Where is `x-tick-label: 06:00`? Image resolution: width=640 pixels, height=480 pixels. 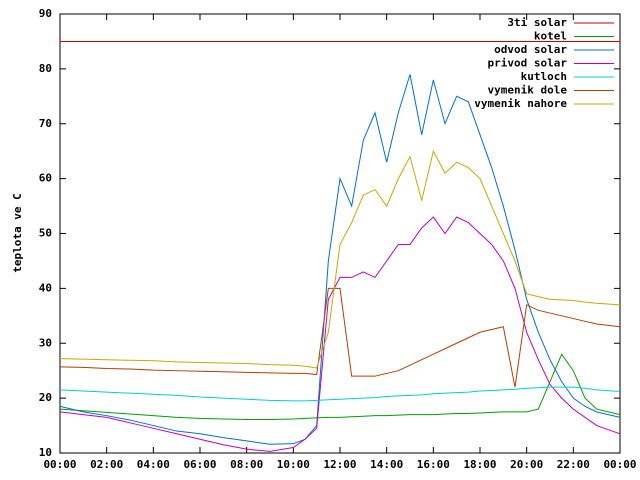 x-tick-label: 06:00 is located at coordinates (199, 464).